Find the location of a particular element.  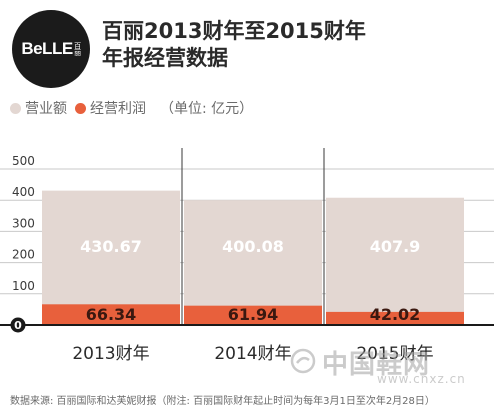

x-tick-label: 2015财年 is located at coordinates (394, 354).